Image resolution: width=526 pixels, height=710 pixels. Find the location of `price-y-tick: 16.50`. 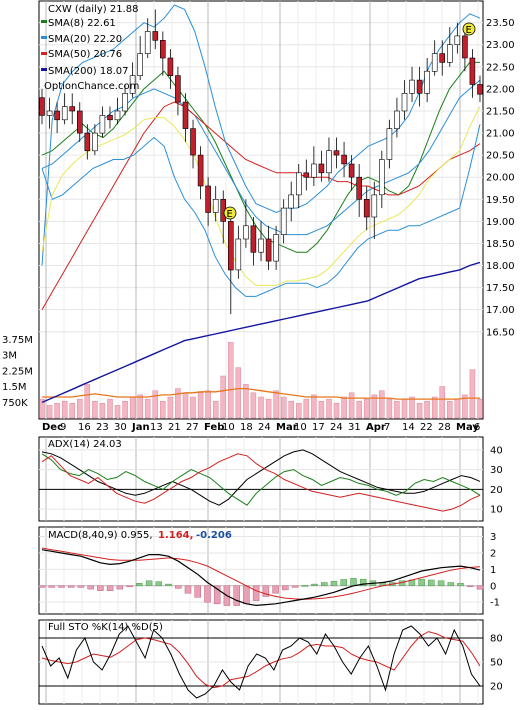

price-y-tick: 16.50 is located at coordinates (500, 332).